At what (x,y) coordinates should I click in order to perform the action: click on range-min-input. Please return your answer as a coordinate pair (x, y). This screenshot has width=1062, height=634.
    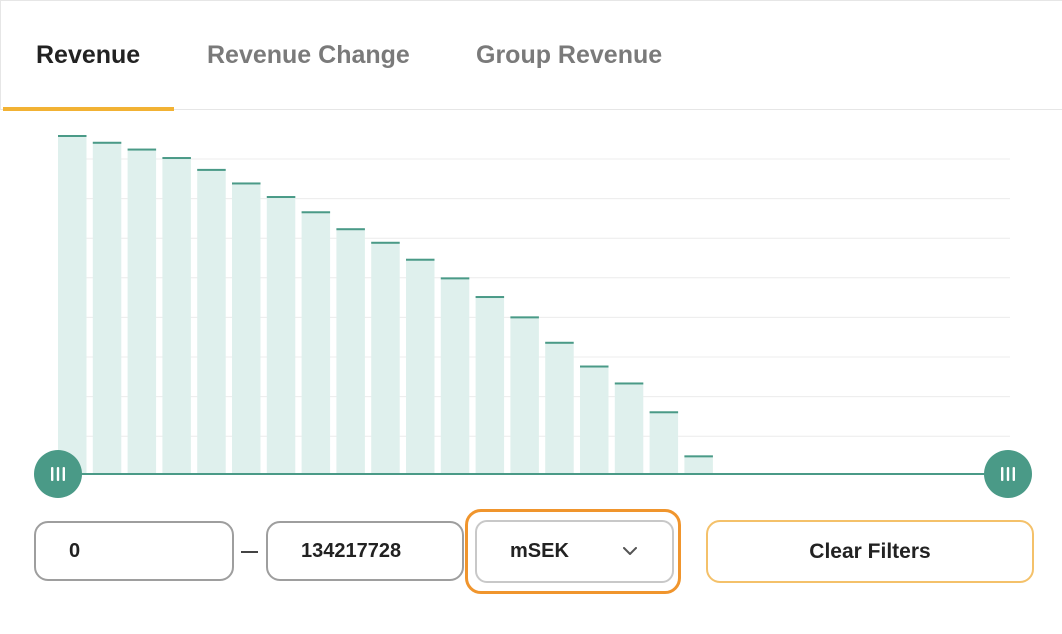
    Looking at the image, I should click on (134, 551).